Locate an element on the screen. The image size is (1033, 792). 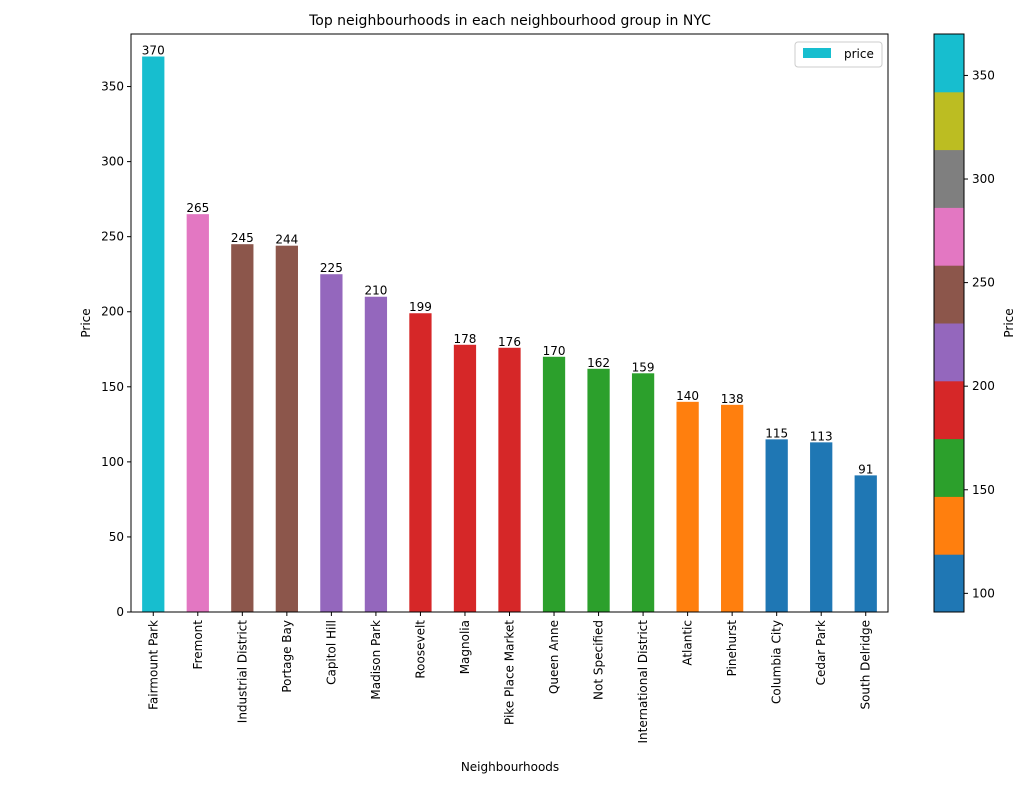
colorbar: 100 150 200 250 300 350 is located at coordinates (964, 323).